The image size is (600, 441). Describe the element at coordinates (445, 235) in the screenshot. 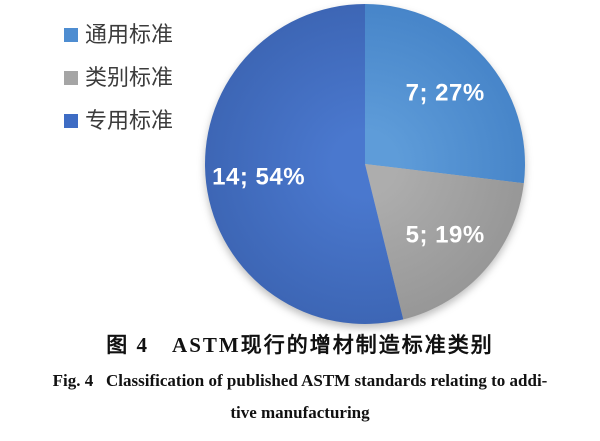

I see `pie-data-label: 5; 19%` at that location.